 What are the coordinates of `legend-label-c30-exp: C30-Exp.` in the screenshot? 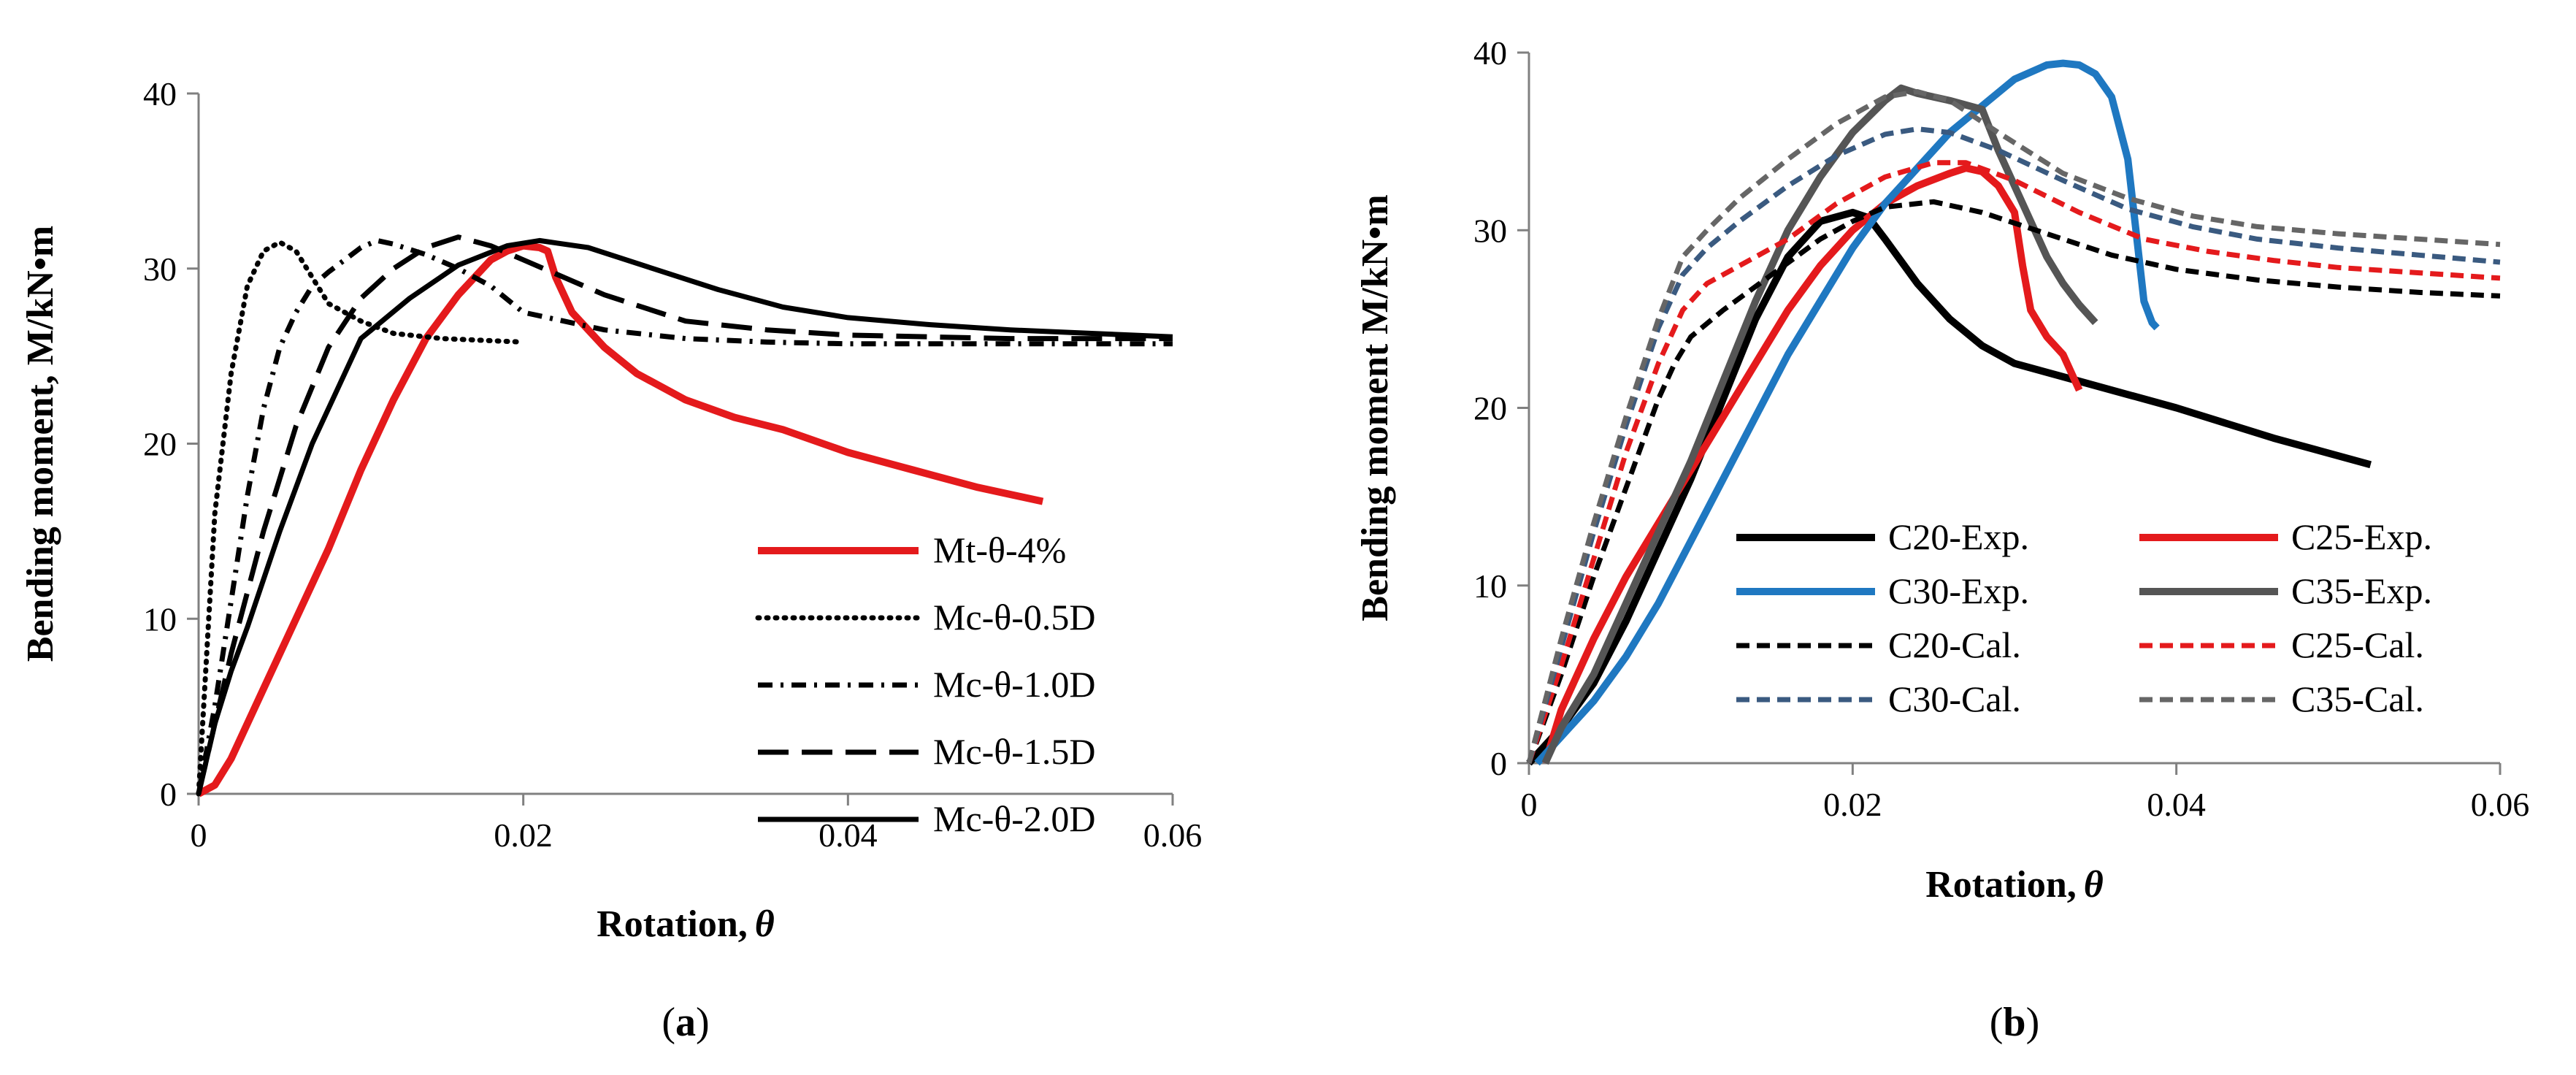 It's located at (1959, 590).